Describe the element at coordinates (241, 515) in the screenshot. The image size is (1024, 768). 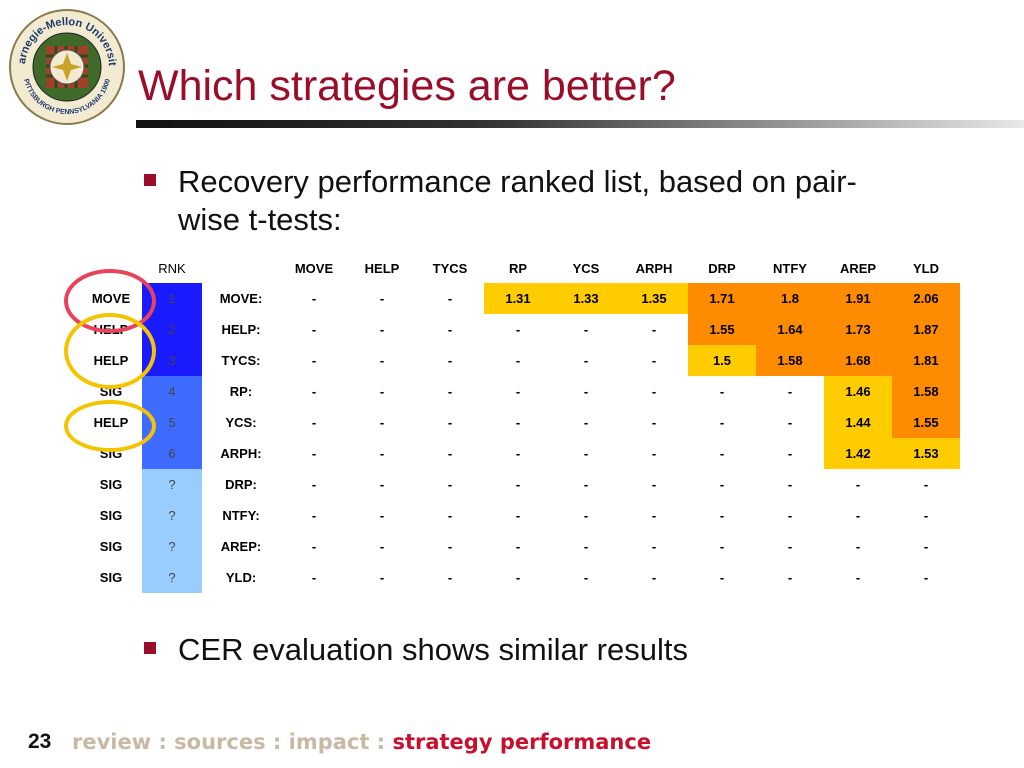
I see `row-strategy-name: NTFY:` at that location.